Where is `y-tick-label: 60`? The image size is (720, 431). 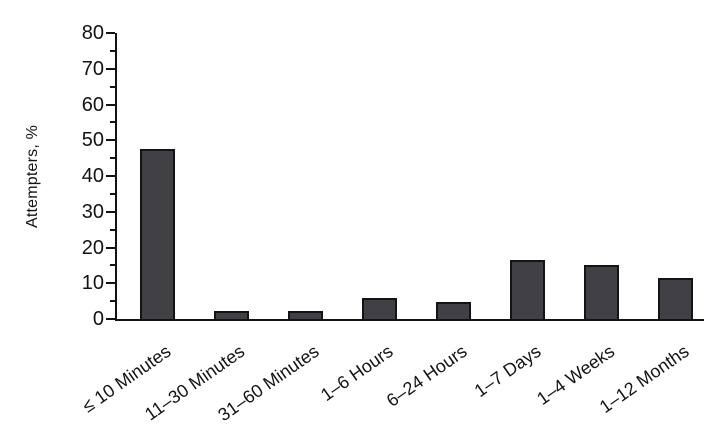
y-tick-label: 60 is located at coordinates (92, 104).